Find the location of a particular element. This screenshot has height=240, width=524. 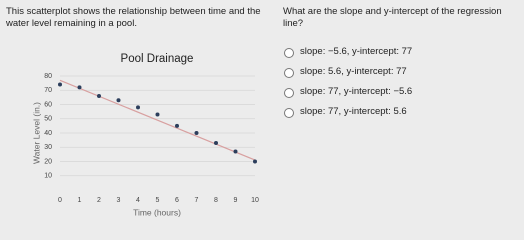

option-label: slope: 77, y-intercept: −5.6 is located at coordinates (356, 91).